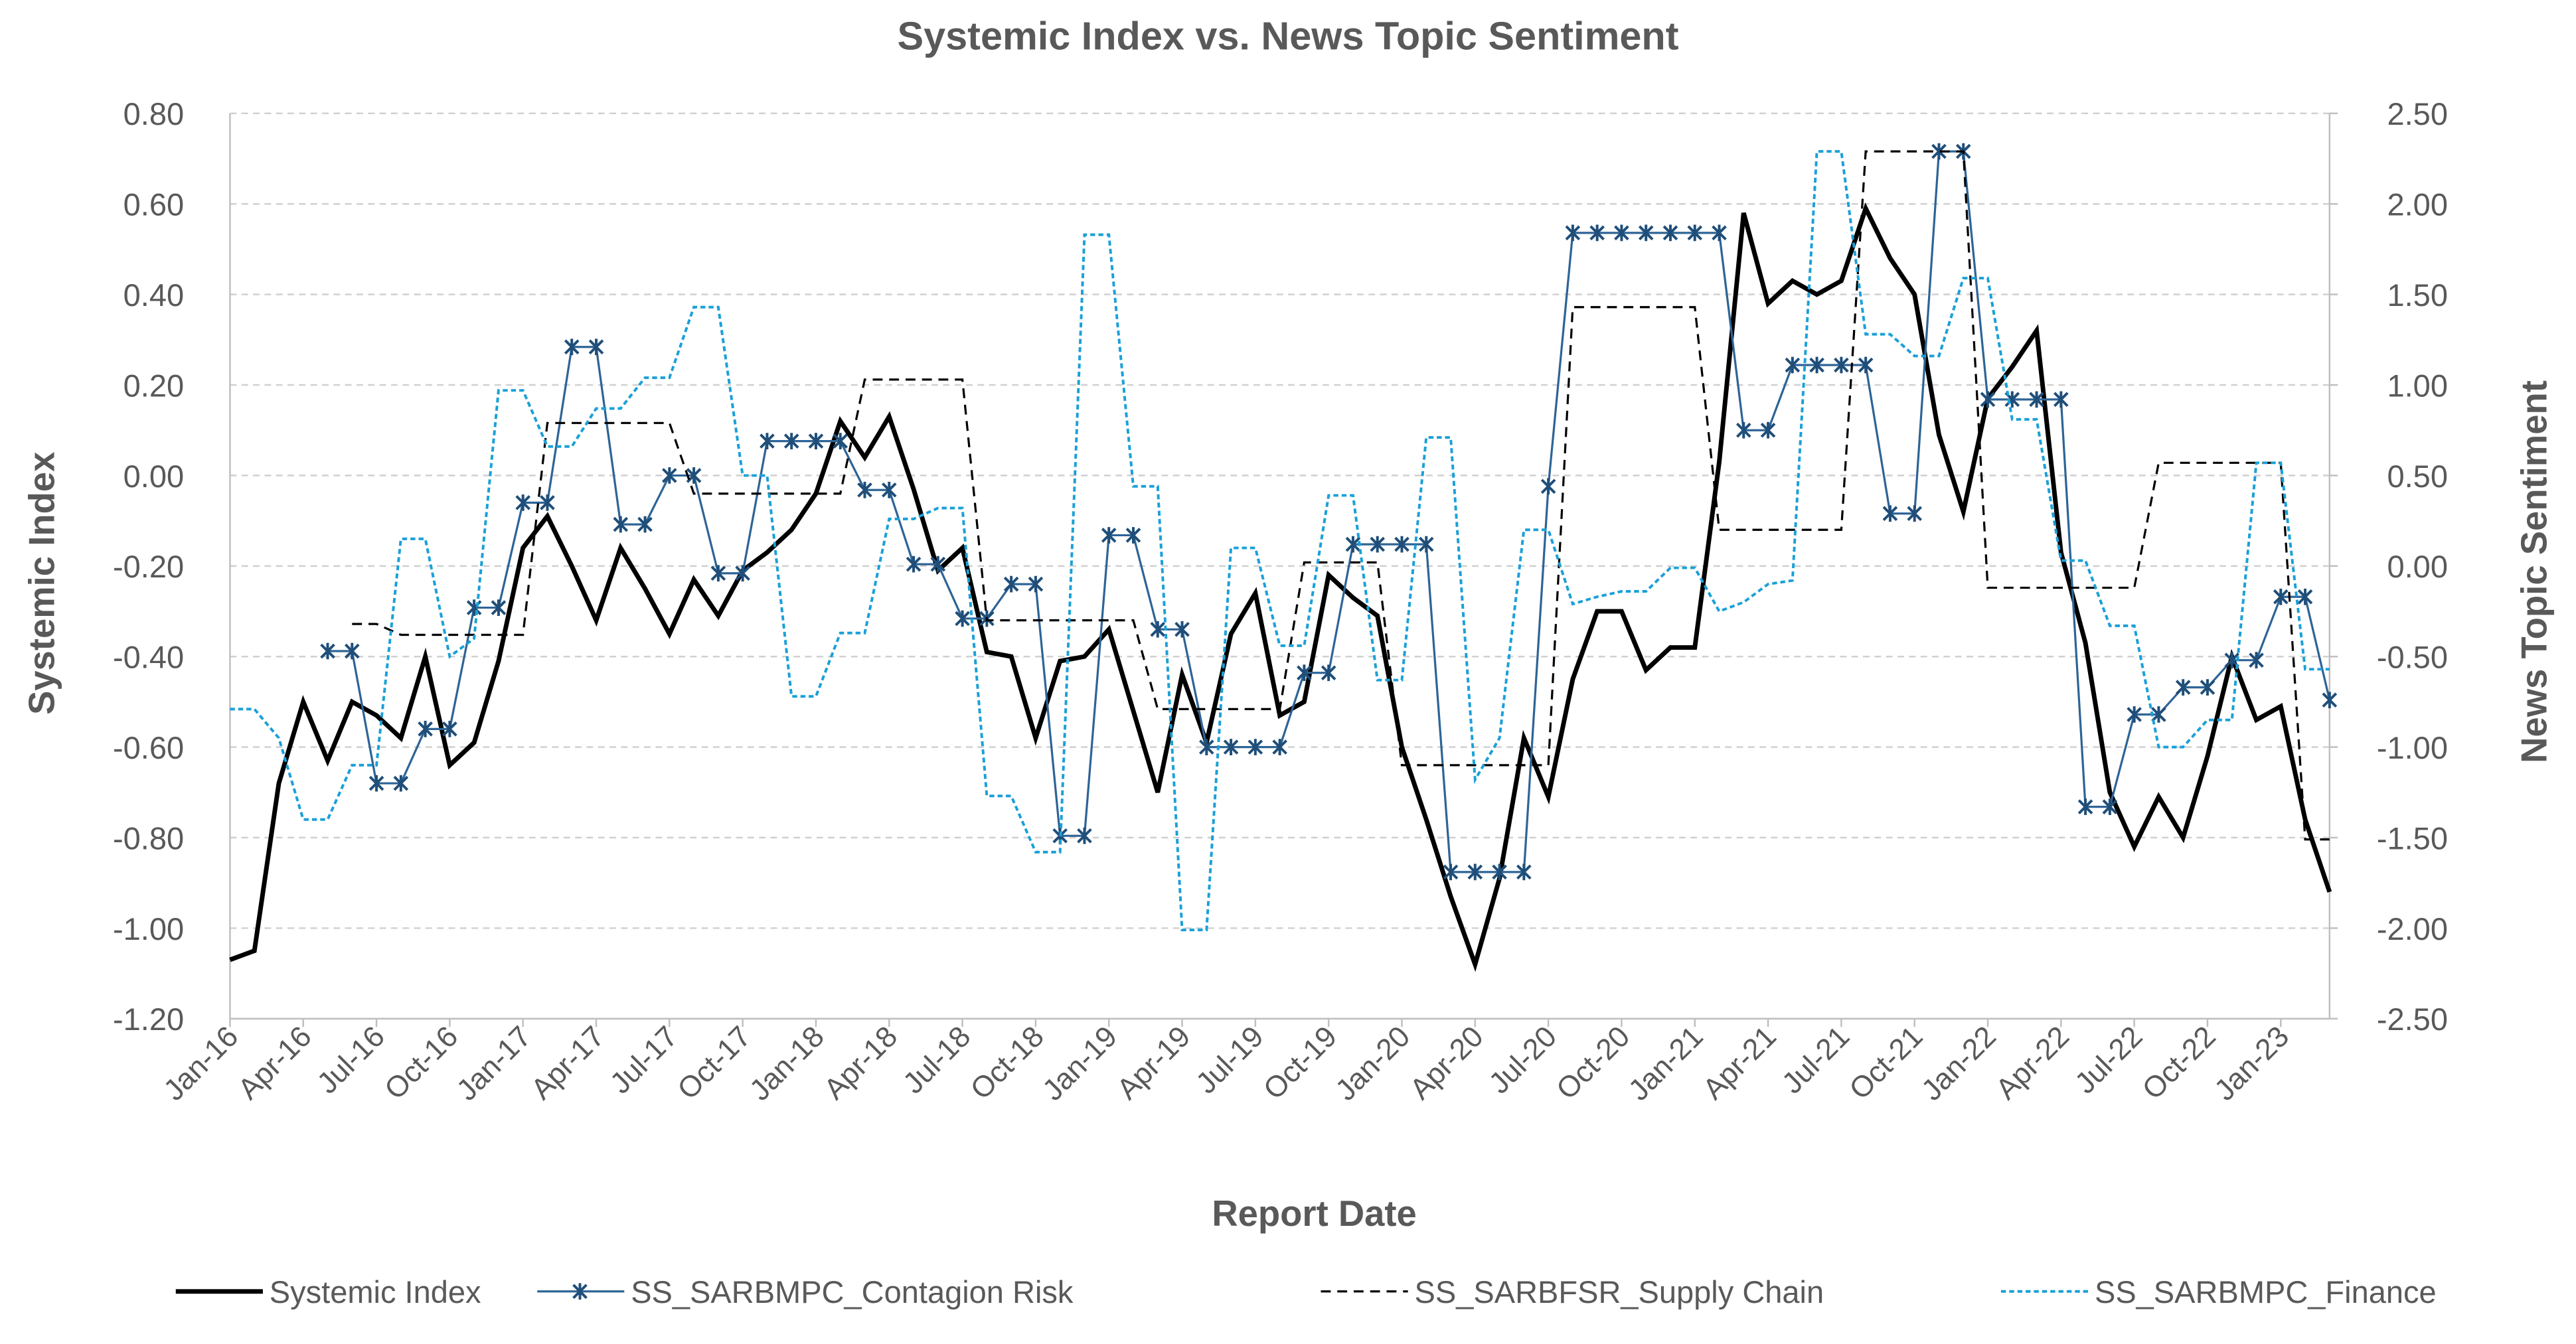  I want to click on y2-tick-label: 0.50, so click(2417, 477).